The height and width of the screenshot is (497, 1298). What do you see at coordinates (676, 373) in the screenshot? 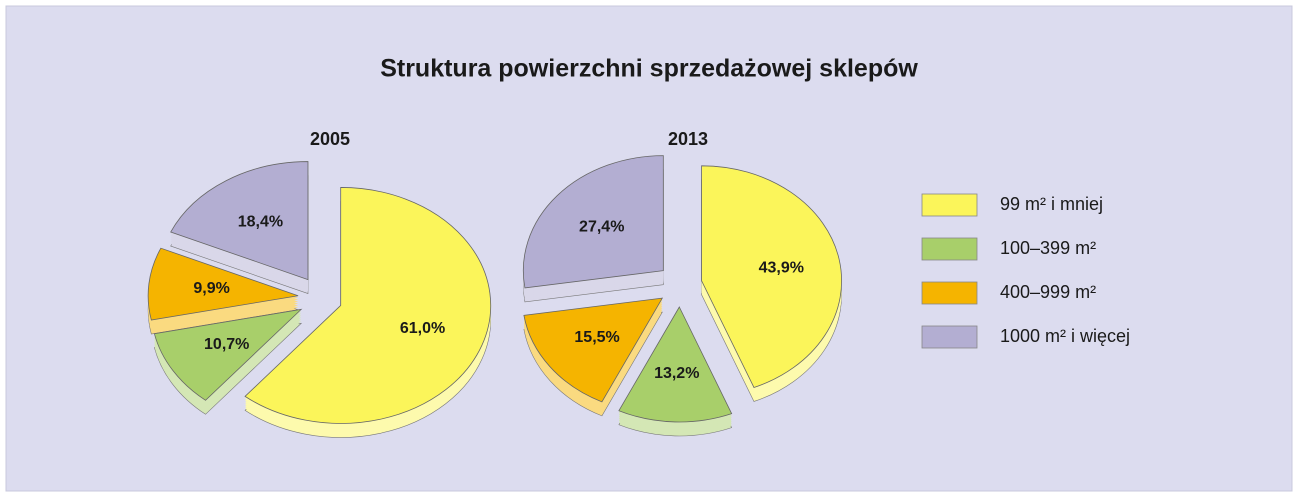
I see `slice-label: 13,2%` at bounding box center [676, 373].